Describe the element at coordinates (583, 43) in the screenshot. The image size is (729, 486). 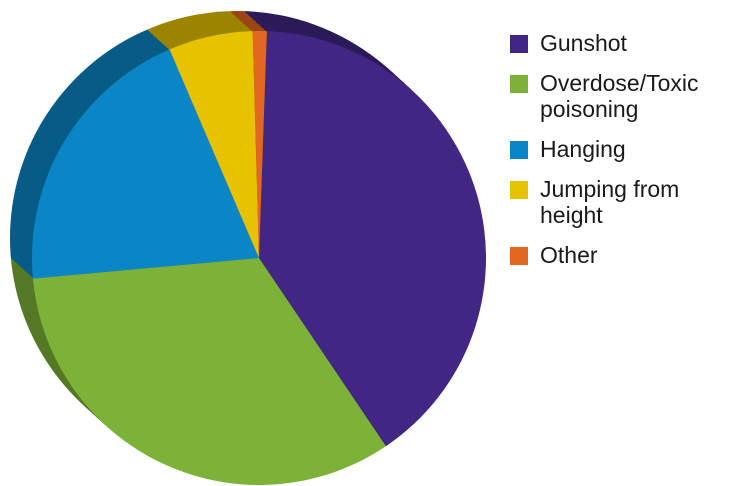
I see `legend-label-gunshot: Gunshot` at that location.